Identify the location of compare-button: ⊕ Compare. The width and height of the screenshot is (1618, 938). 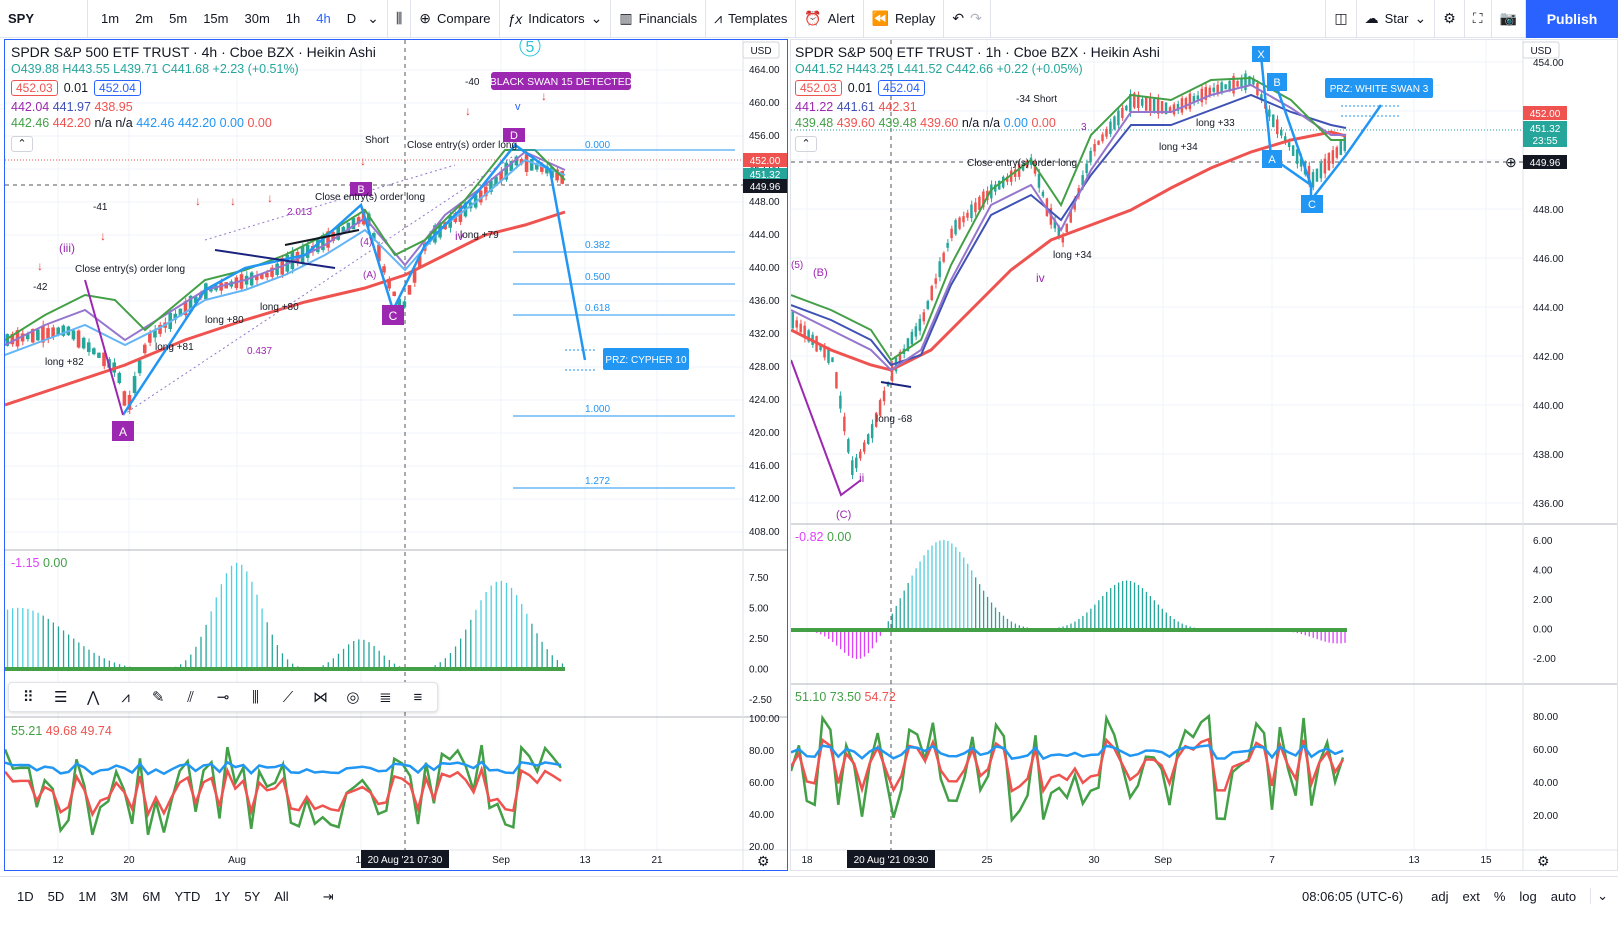
(455, 19).